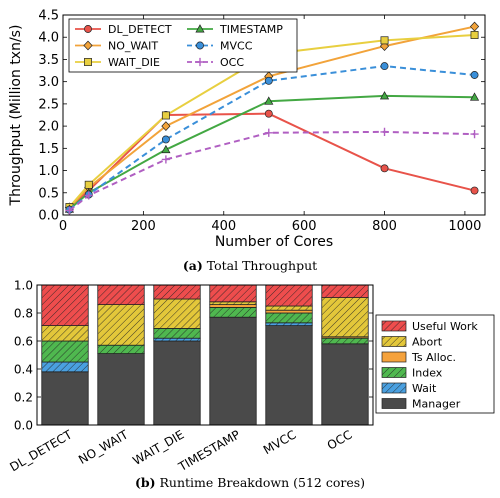  Describe the element at coordinates (340, 439) in the screenshot. I see `x-category-label-b: OCC` at that location.